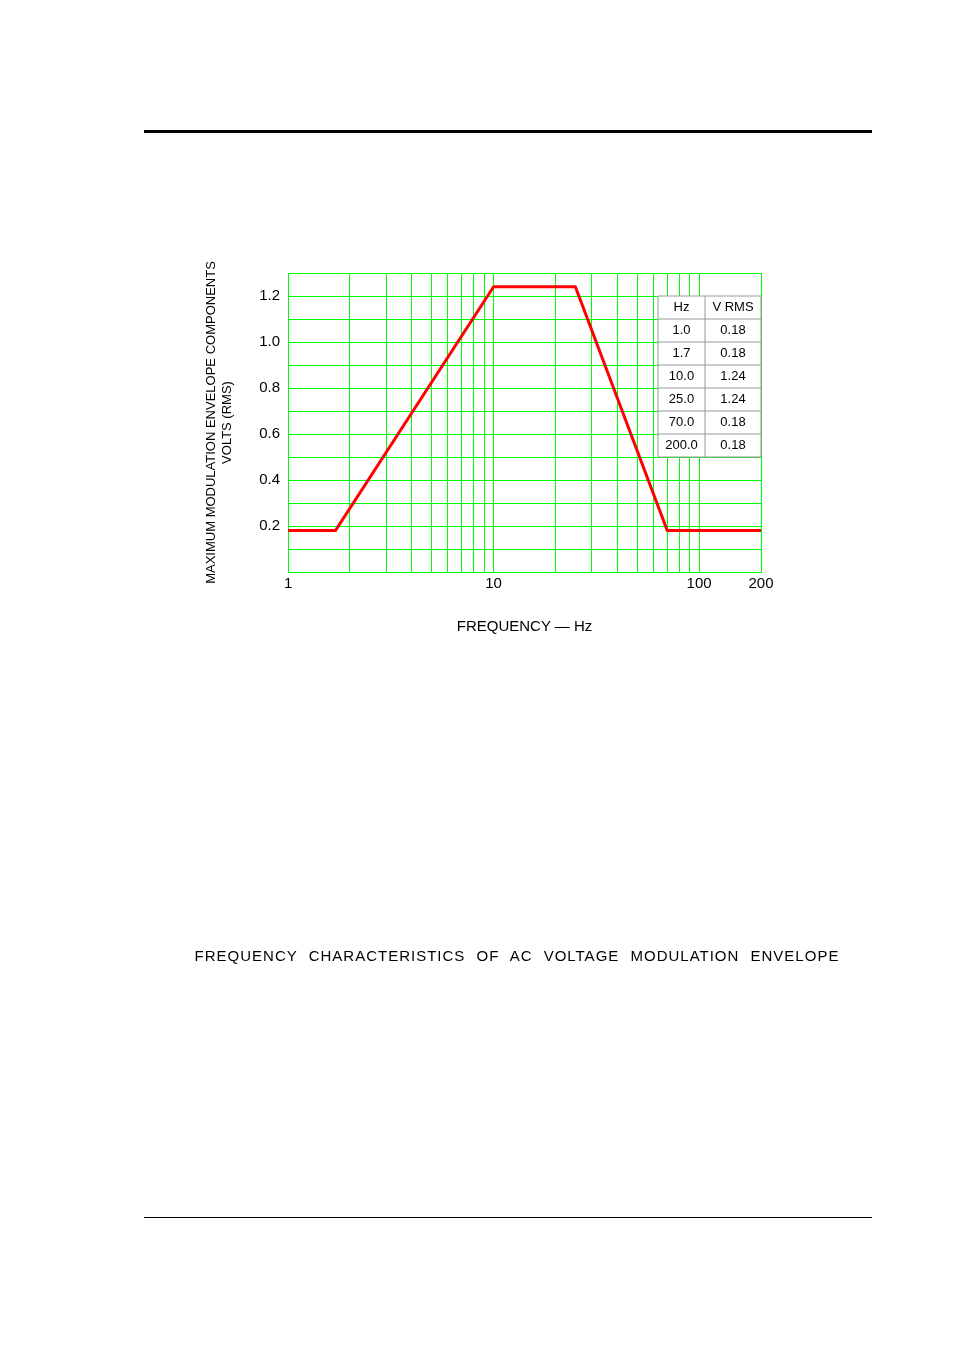 The height and width of the screenshot is (1351, 954). What do you see at coordinates (218, 422) in the screenshot?
I see `y-axis-title: MAXIMUM MODULATION ENVELOPE COMPONENTS VOLTS (RMS)` at bounding box center [218, 422].